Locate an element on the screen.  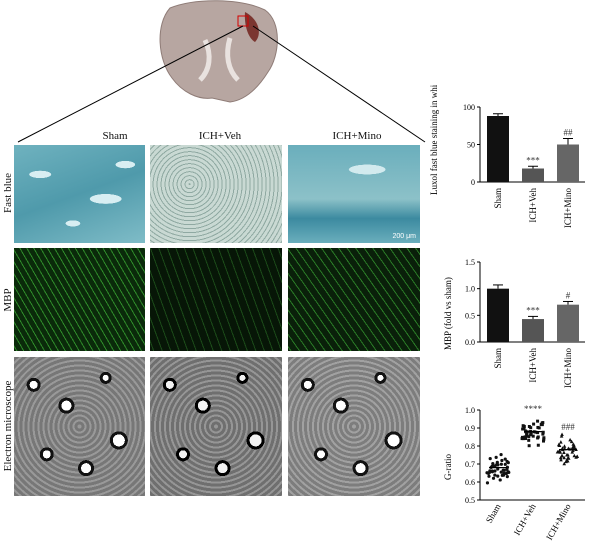
column-label-sham: Sham is located at coordinates (115, 136).